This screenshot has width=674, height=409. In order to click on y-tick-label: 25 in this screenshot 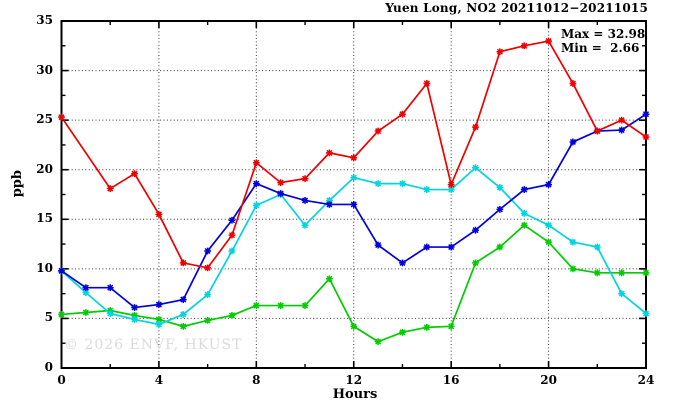, I will do `click(44, 119)`.